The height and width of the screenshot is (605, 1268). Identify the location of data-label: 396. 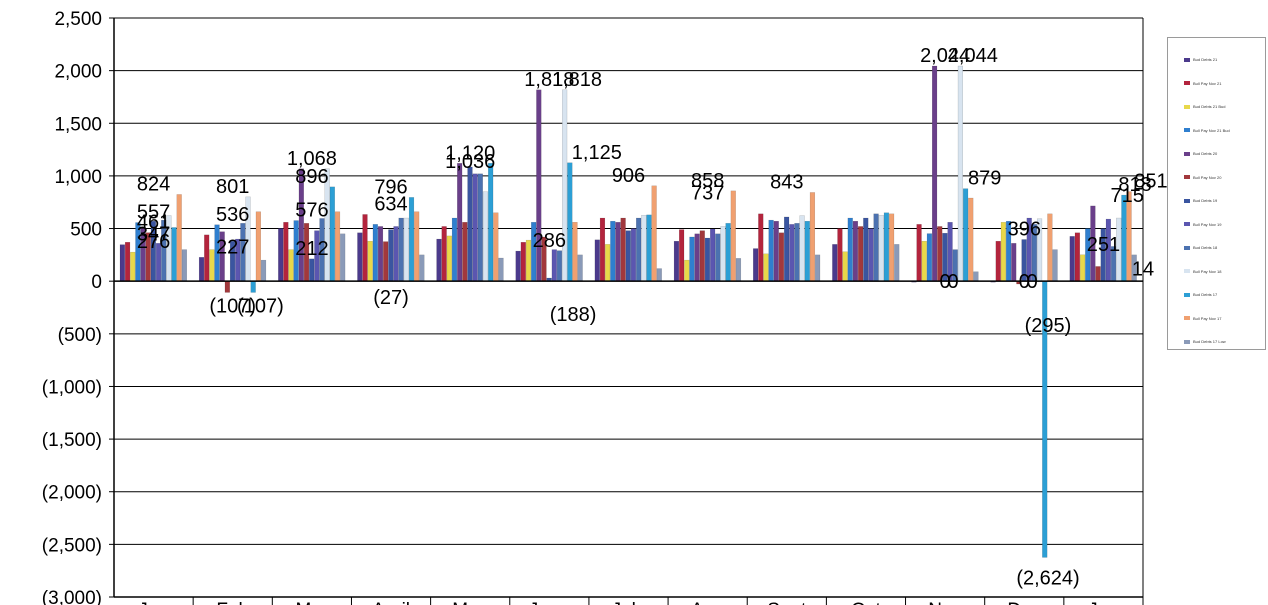
(1024, 230).